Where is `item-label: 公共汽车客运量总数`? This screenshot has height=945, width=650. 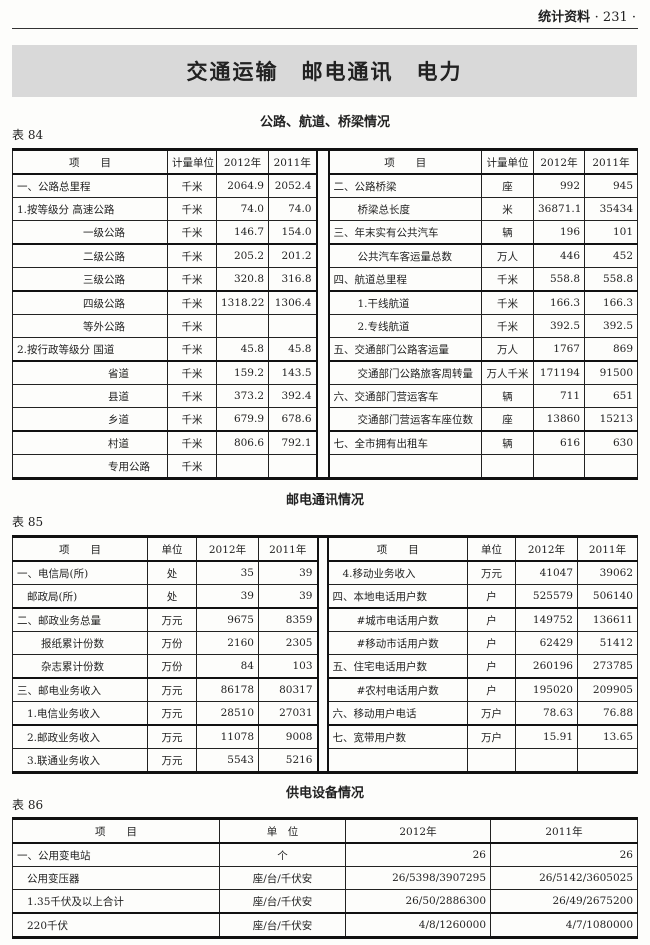 item-label: 公共汽车客运量总数 is located at coordinates (405, 255).